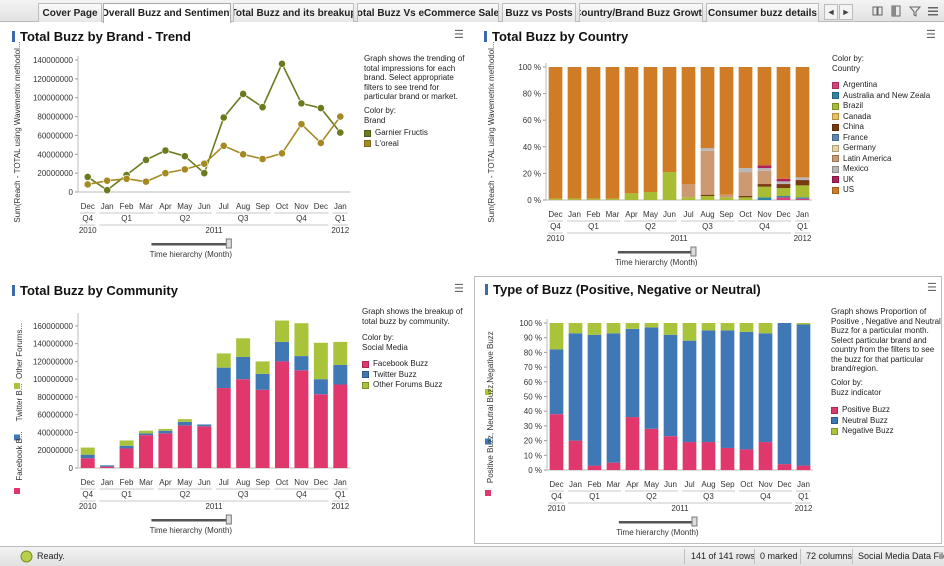  Describe the element at coordinates (428, 12) in the screenshot. I see `tab-total-buzz-vs-ecommerce-sales: Total Buzz Vs eCommerce Sales` at that location.